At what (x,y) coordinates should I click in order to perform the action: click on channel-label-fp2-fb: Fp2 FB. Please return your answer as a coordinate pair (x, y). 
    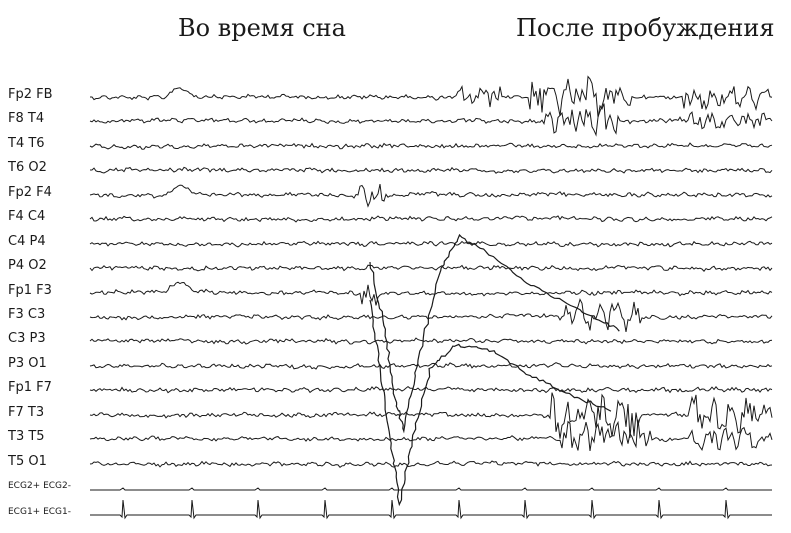
    Looking at the image, I should click on (30, 94).